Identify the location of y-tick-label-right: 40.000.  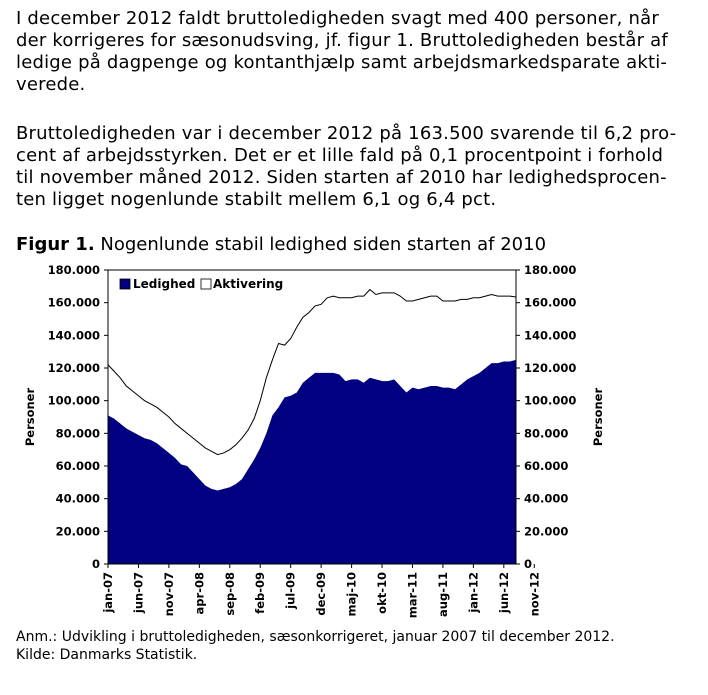
(546, 499).